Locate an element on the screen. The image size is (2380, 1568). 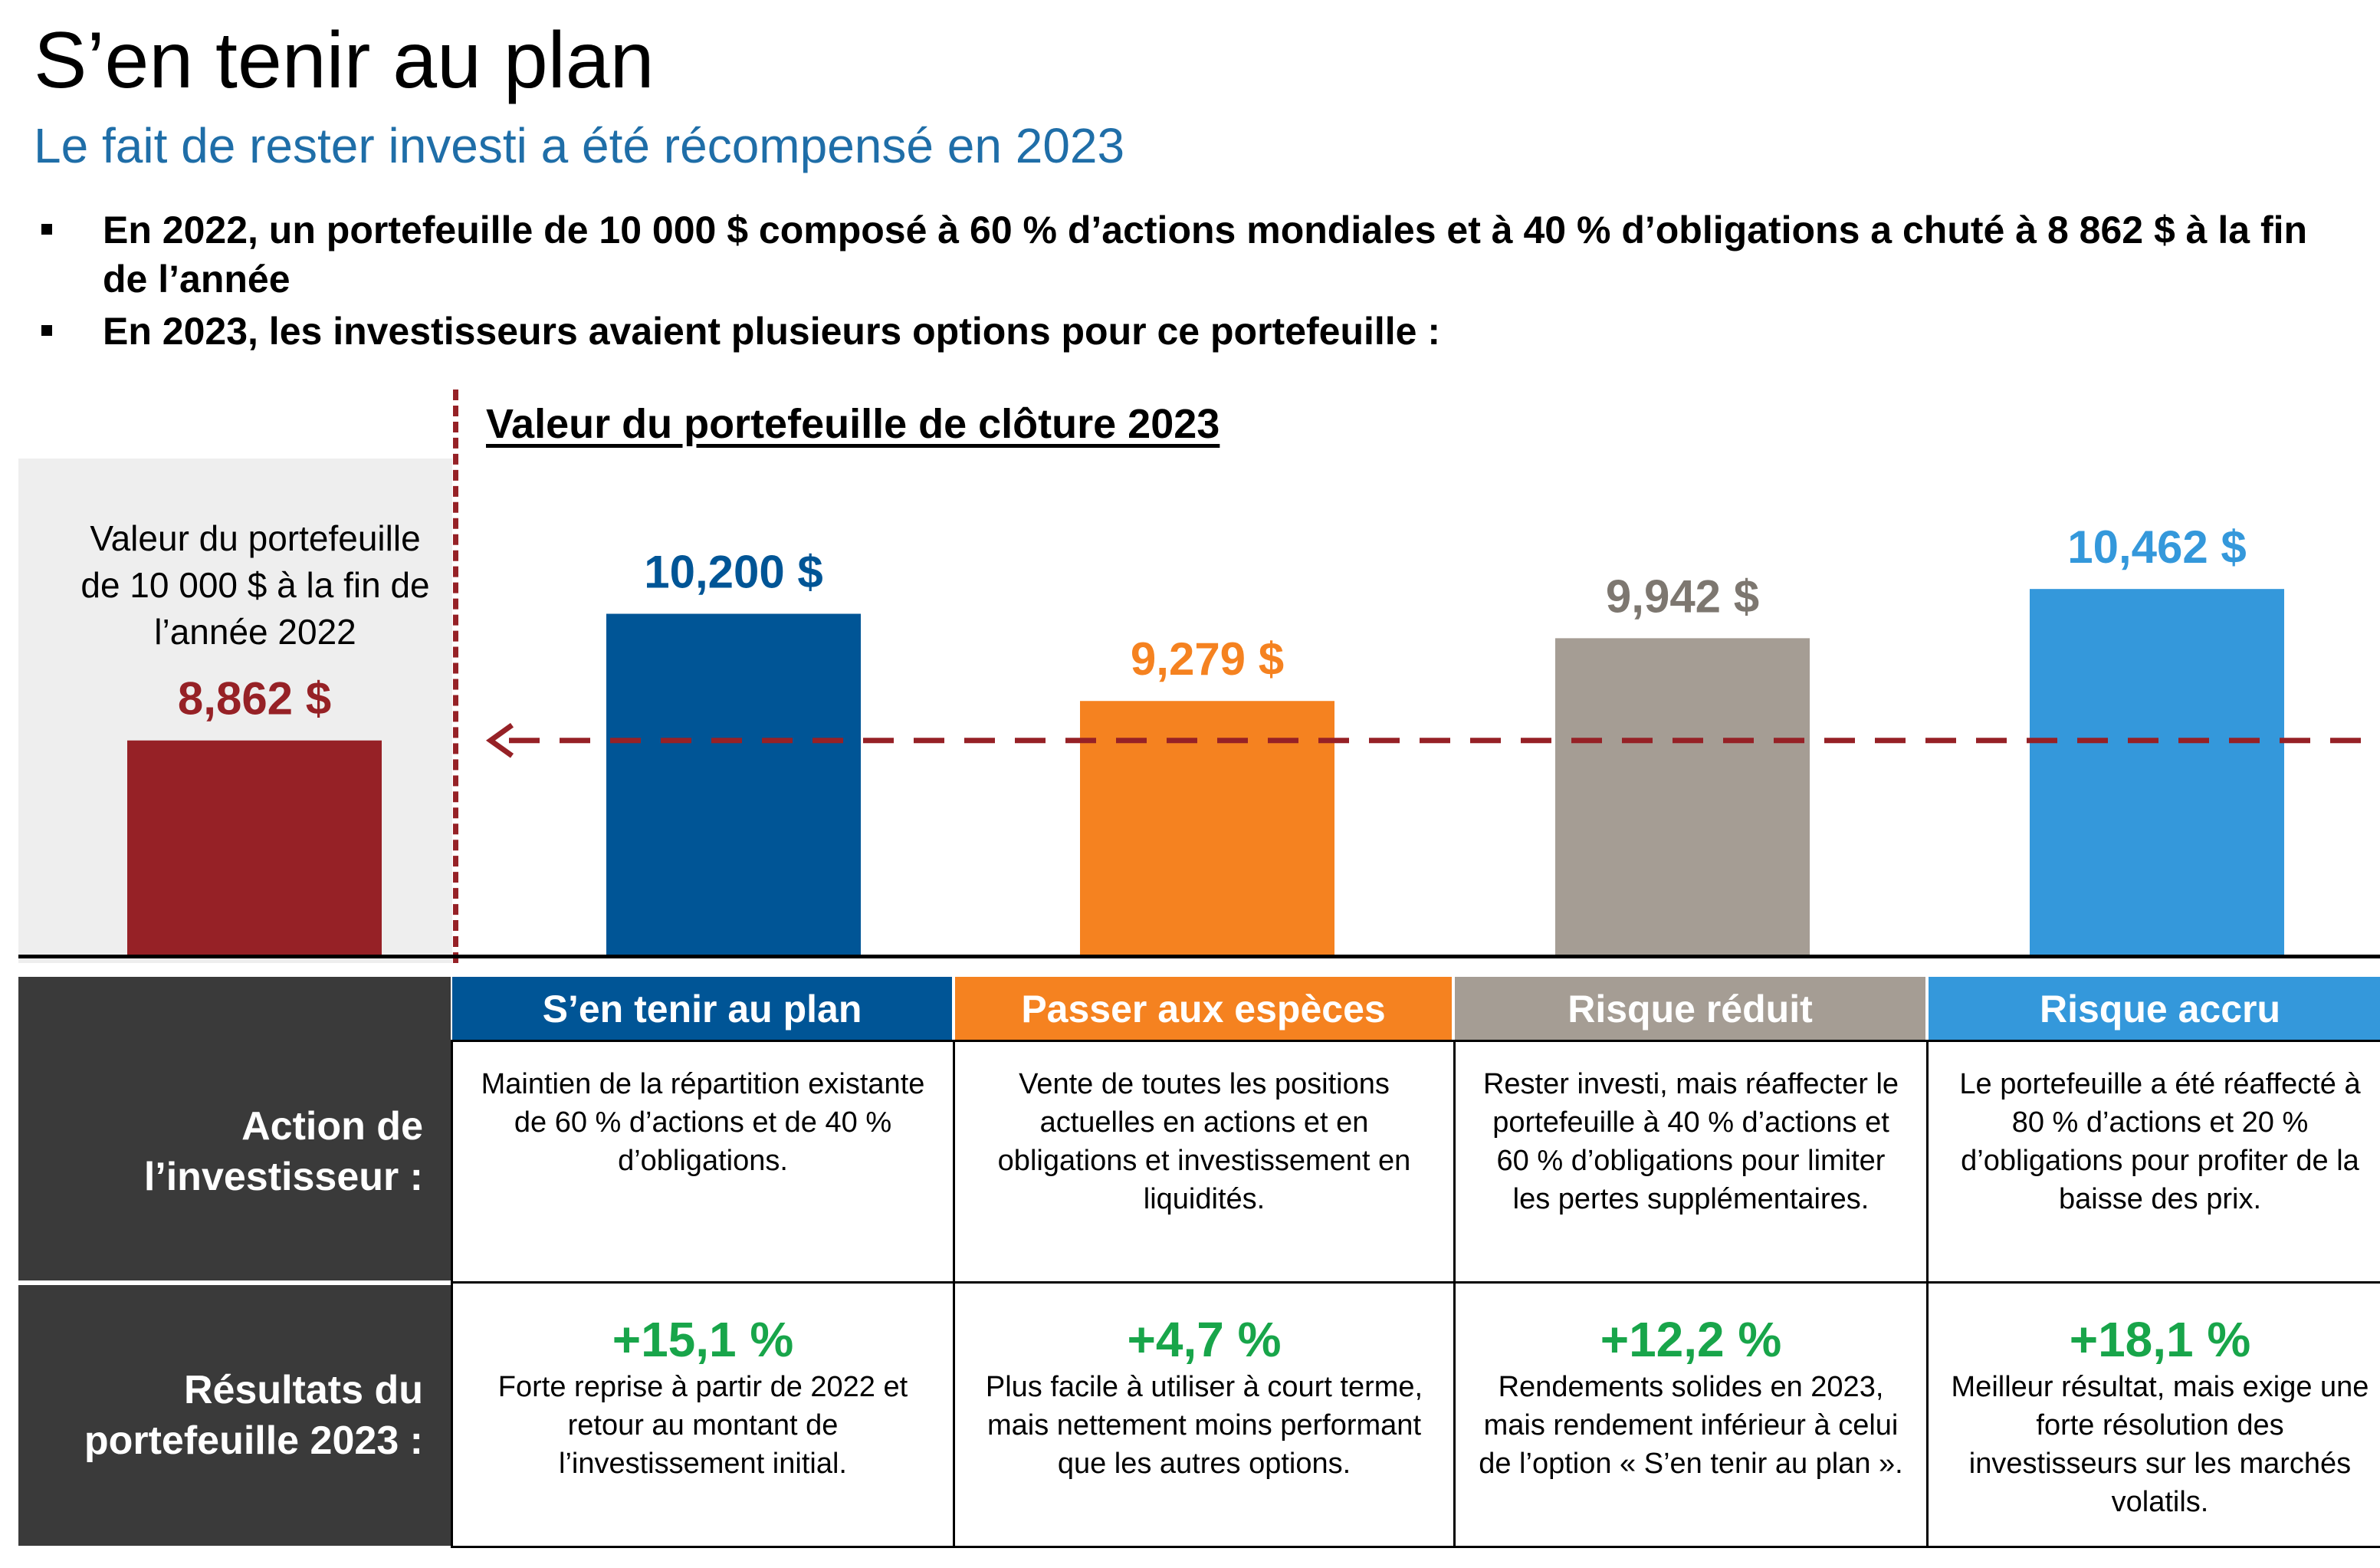
bar-value-label: 9,279 $ is located at coordinates (1207, 659).